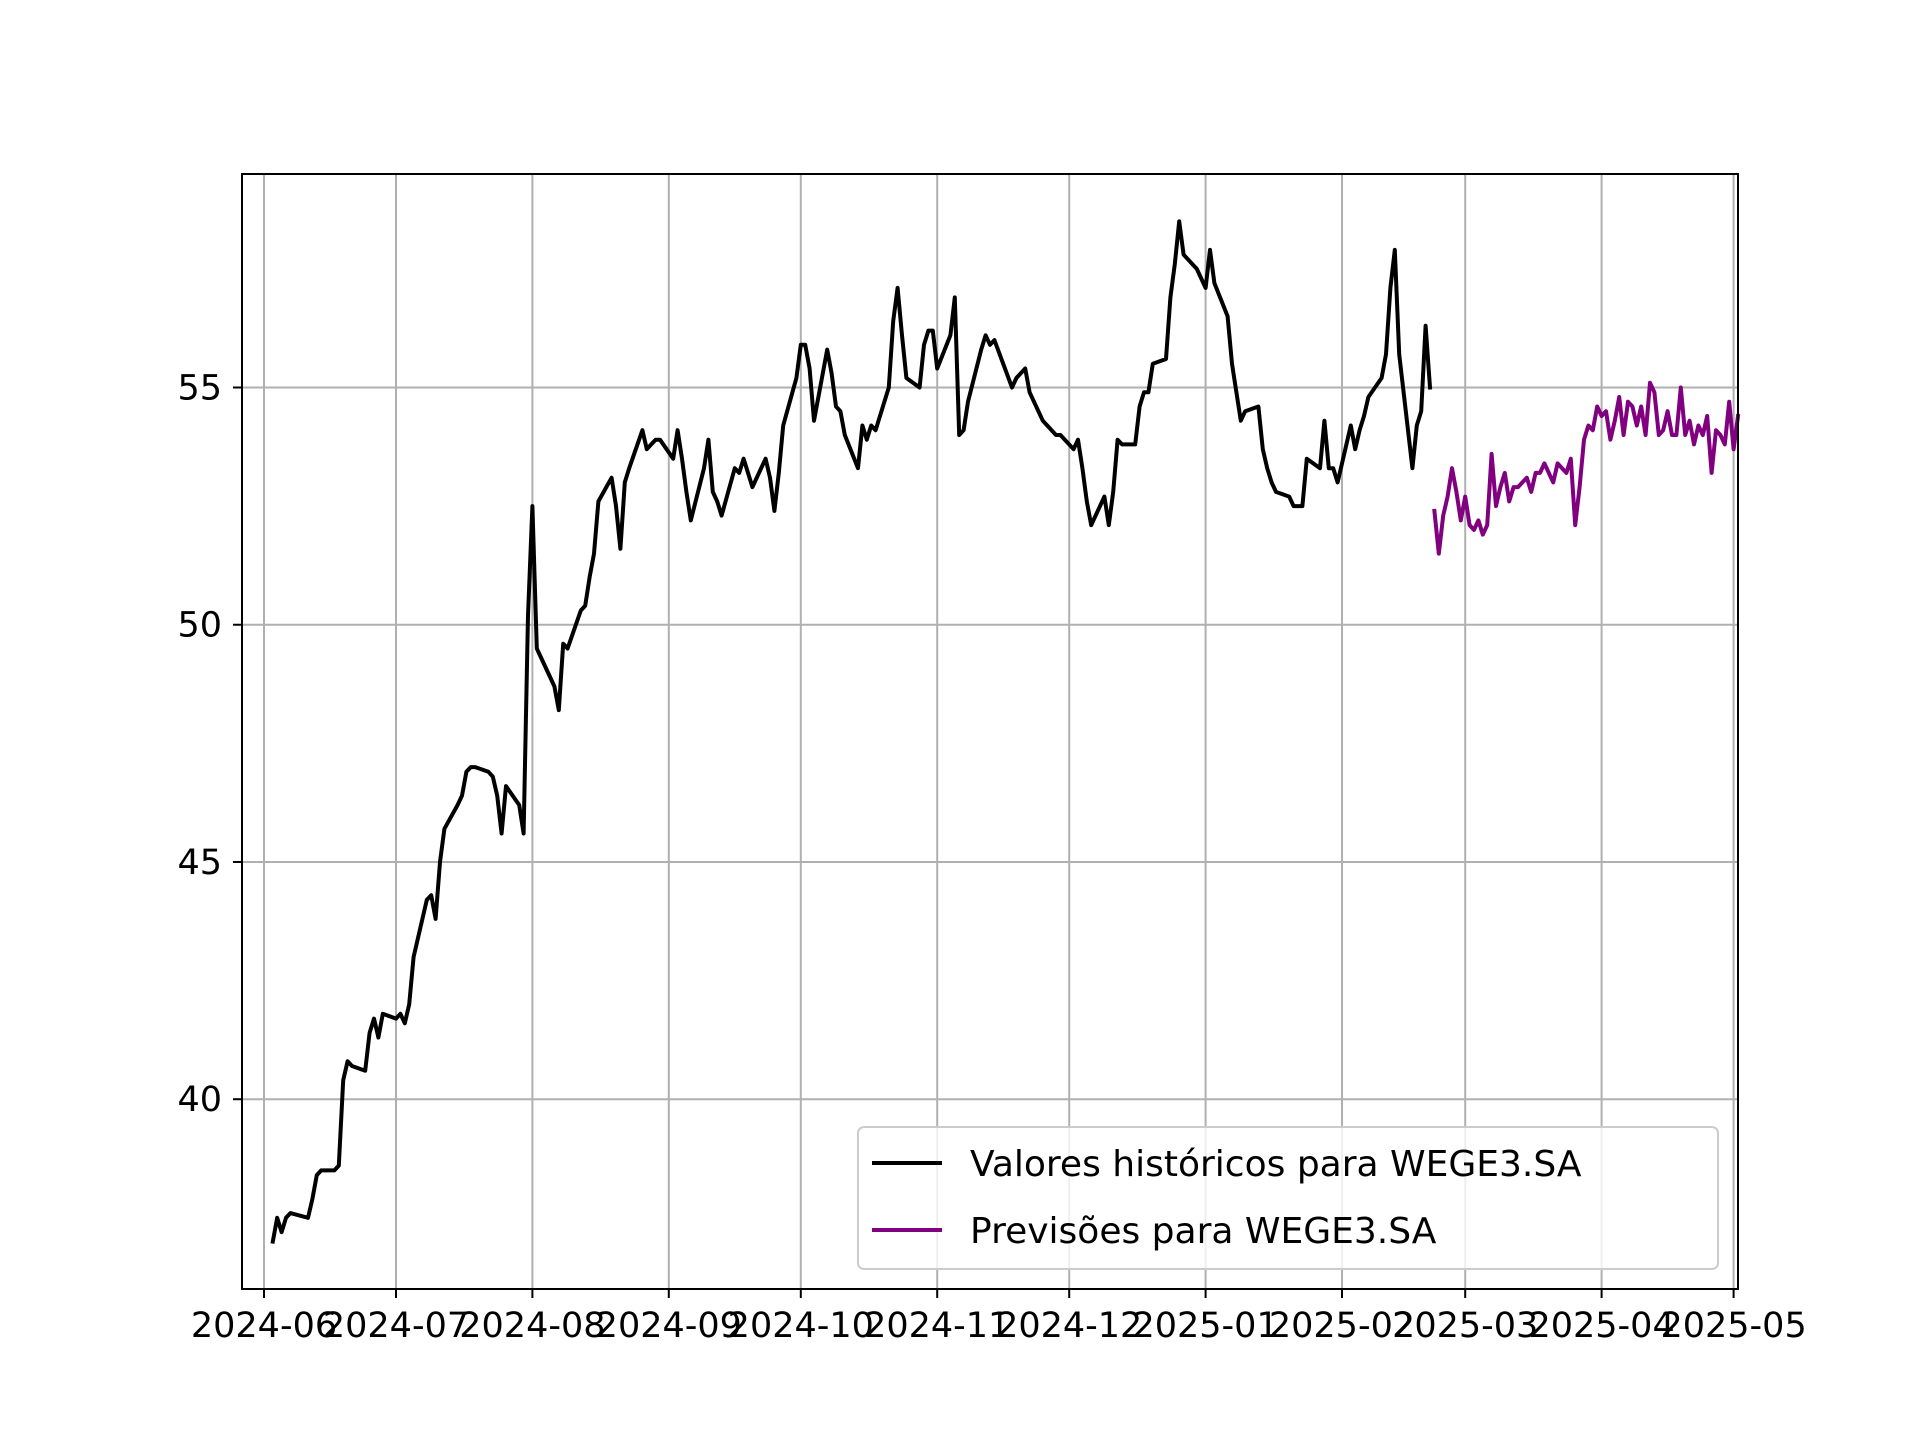 The image size is (1920, 1440). I want to click on y-tick-label: 45, so click(199, 863).